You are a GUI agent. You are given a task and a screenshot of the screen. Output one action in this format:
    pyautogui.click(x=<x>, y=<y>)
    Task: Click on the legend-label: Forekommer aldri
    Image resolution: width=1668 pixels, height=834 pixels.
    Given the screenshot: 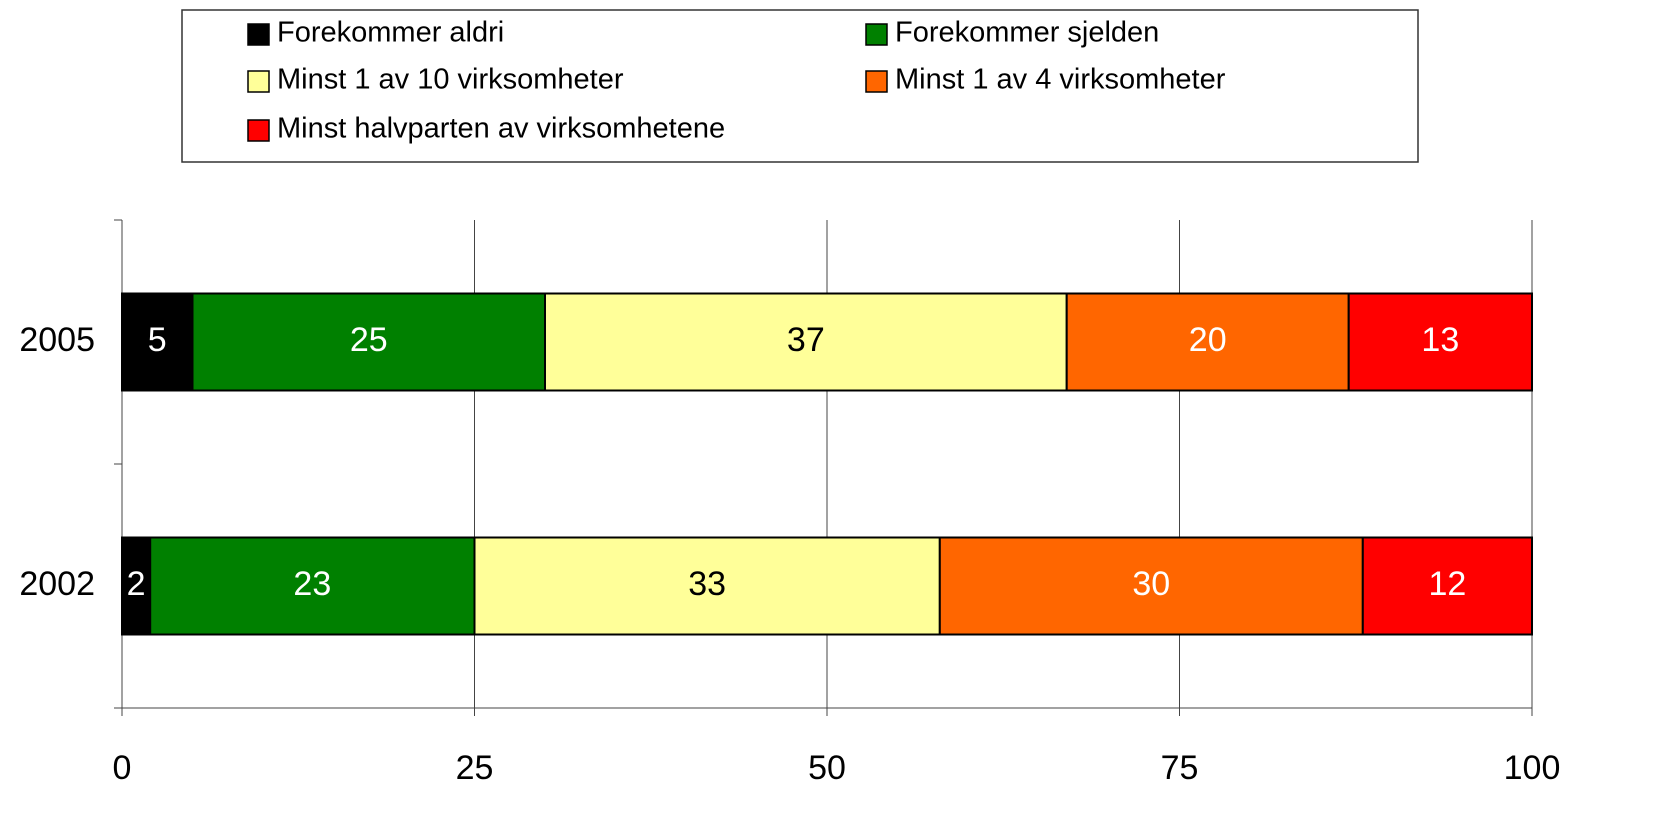 What is the action you would take?
    pyautogui.click(x=390, y=33)
    